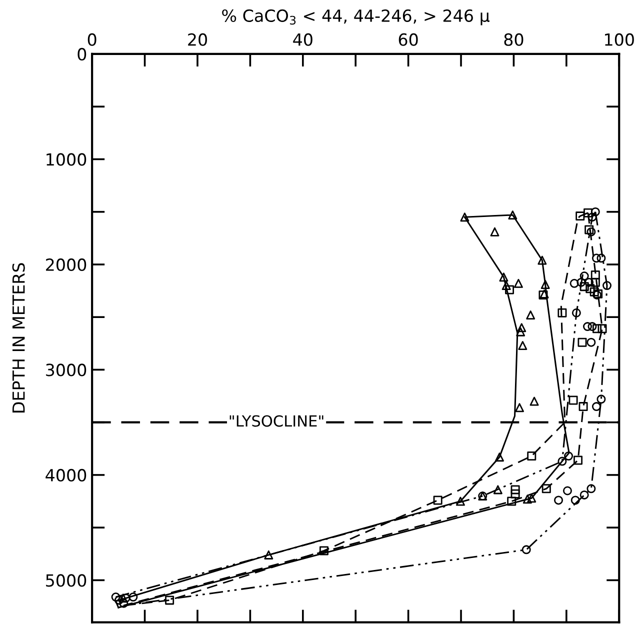 This screenshot has width=635, height=635. I want to click on y-tick-label: 1000, so click(66, 159).